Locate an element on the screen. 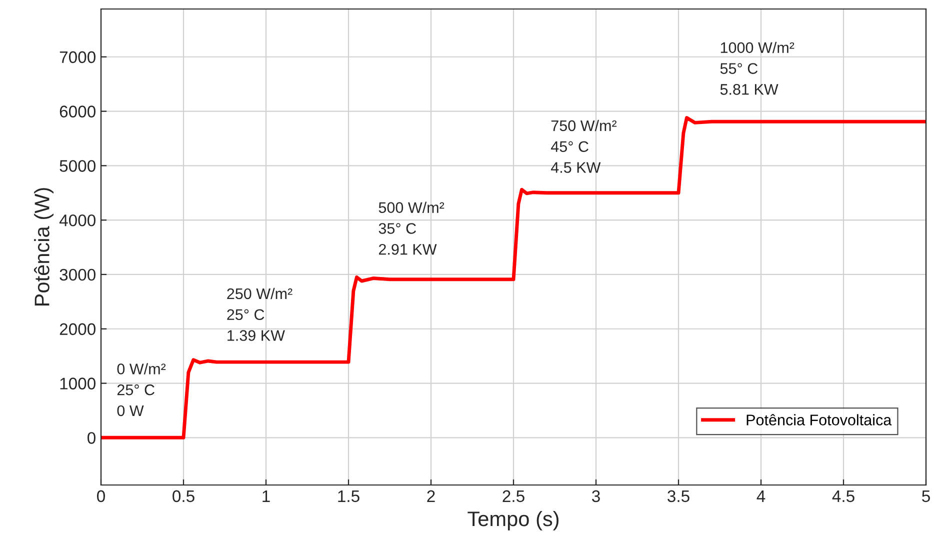 Image resolution: width=936 pixels, height=559 pixels. y-tick-label: 4000 is located at coordinates (77, 220).